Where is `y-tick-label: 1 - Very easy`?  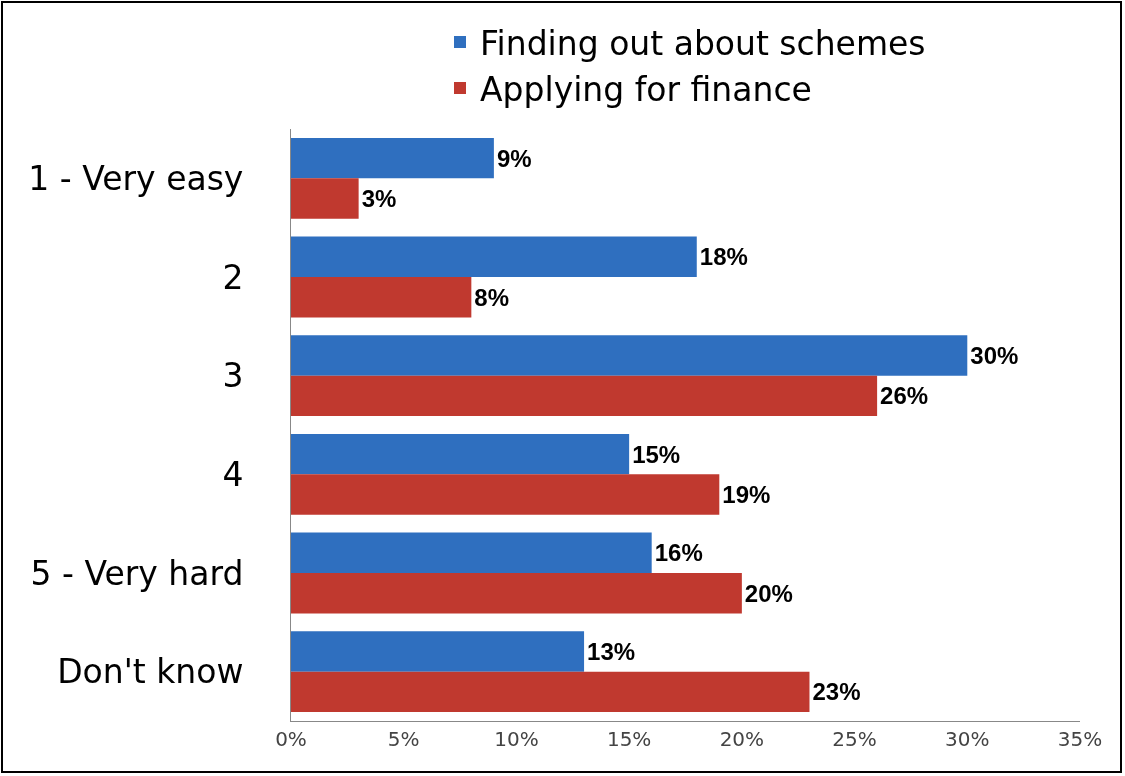 y-tick-label: 1 - Very easy is located at coordinates (136, 178).